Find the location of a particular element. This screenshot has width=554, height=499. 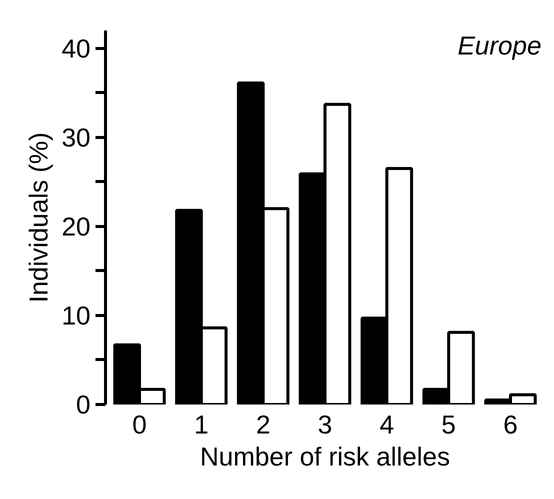

y-tick-label: 40 is located at coordinates (76, 48).